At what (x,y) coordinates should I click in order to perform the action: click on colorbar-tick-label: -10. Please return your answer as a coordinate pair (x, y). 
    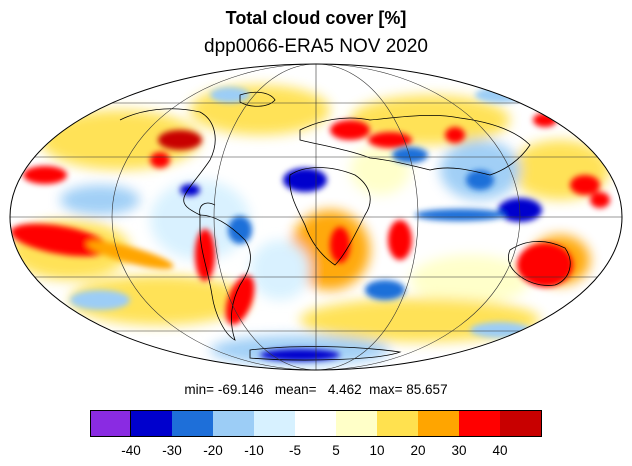
    Looking at the image, I should click on (254, 450).